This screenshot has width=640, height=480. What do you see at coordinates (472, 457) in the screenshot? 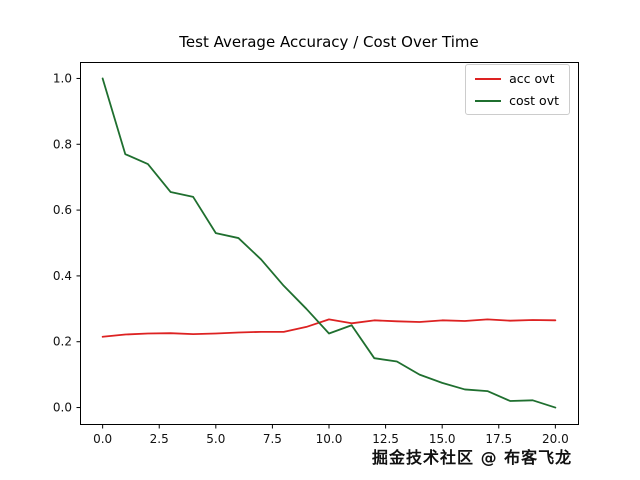
I see `watermark-text: 掘金技术社区 @ 布客飞龙` at bounding box center [472, 457].